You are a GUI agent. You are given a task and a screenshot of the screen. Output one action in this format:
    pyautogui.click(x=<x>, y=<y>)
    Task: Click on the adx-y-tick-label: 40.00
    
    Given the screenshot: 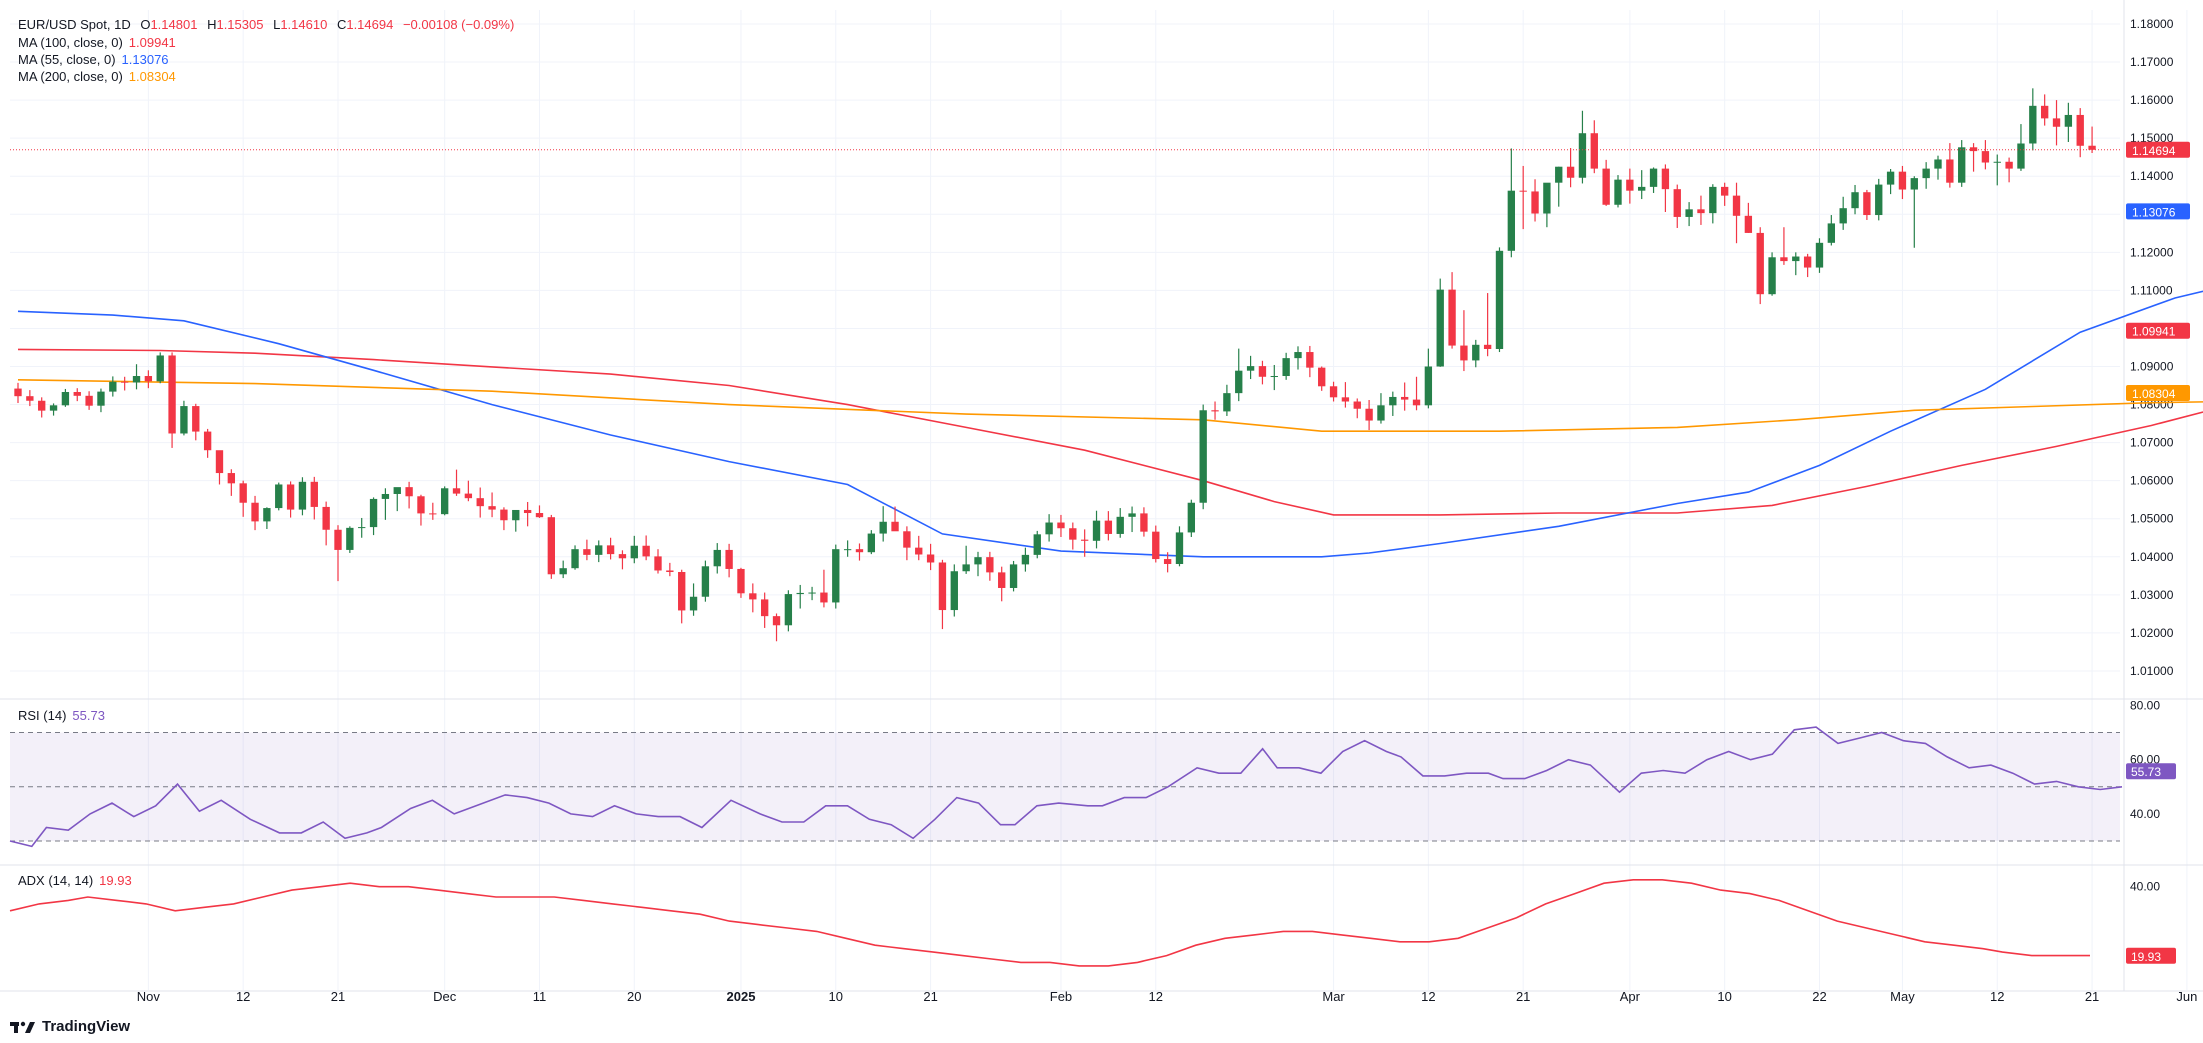 What is the action you would take?
    pyautogui.click(x=2145, y=887)
    